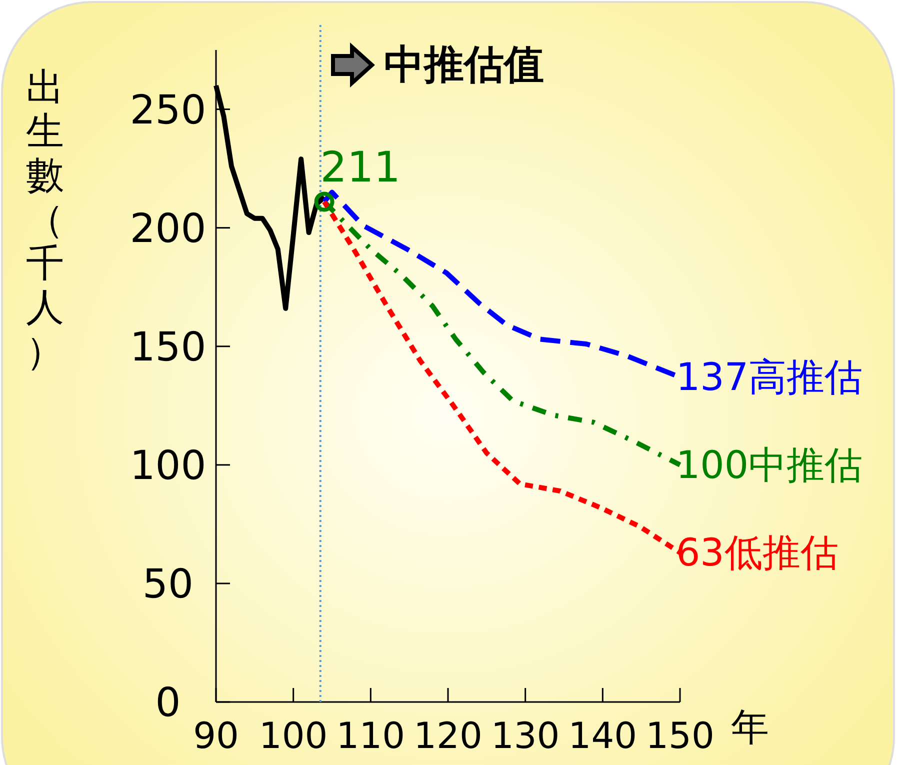 The image size is (906, 765). What do you see at coordinates (360, 167) in the screenshot?
I see `data-label: 211` at bounding box center [360, 167].